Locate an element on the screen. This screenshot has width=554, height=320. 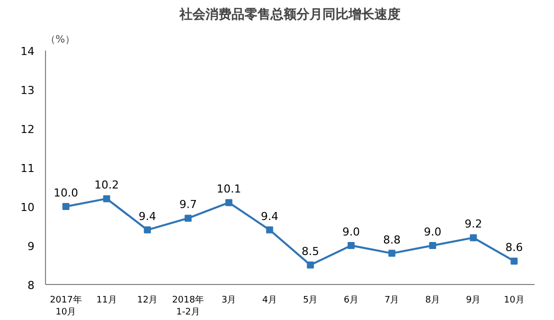
x-tick-label: 7月 is located at coordinates (392, 301).